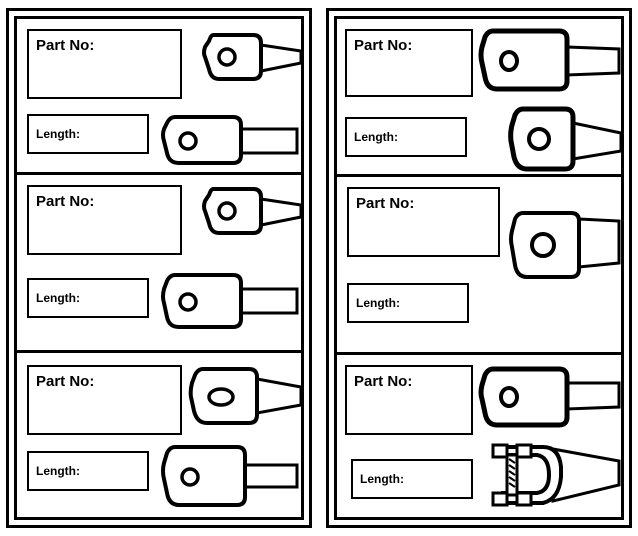 The image size is (638, 536). I want to click on left-label-cell-2: Part No: Length:, so click(160, 264).